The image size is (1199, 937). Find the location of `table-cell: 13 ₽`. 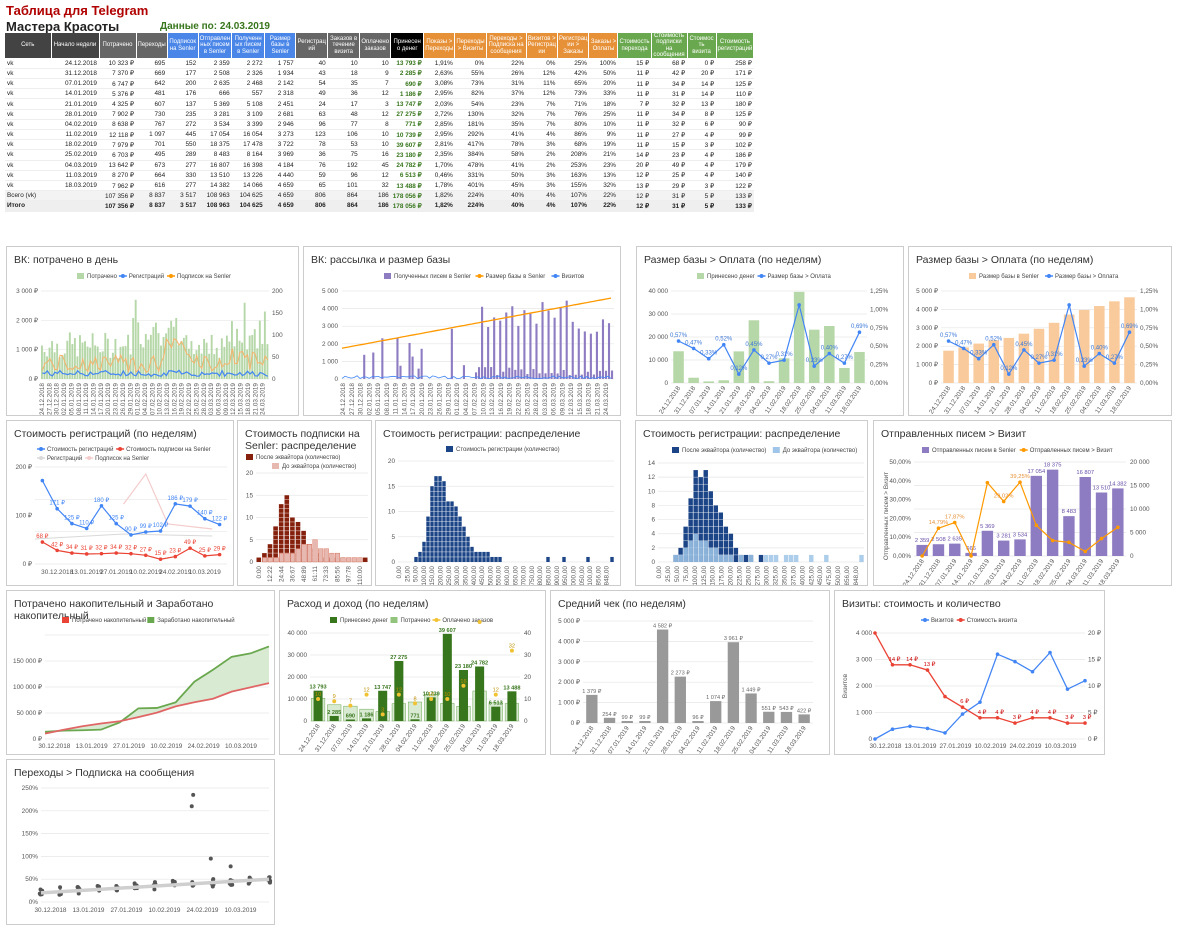

table-cell: 13 ₽ is located at coordinates (634, 186).